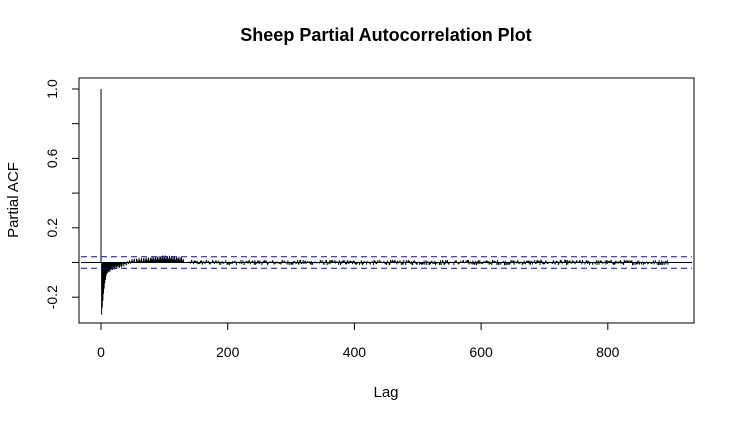 The height and width of the screenshot is (421, 734). Describe the element at coordinates (385, 392) in the screenshot. I see `x-axis-label: Lag` at that location.